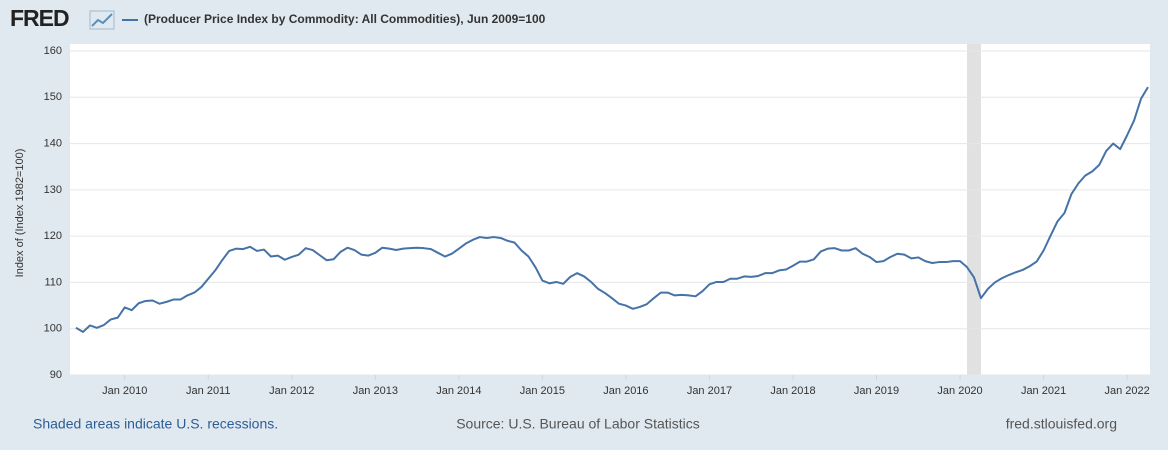 This screenshot has width=1168, height=450. What do you see at coordinates (208, 391) in the screenshot?
I see `x-tick-label: Jan 2011` at bounding box center [208, 391].